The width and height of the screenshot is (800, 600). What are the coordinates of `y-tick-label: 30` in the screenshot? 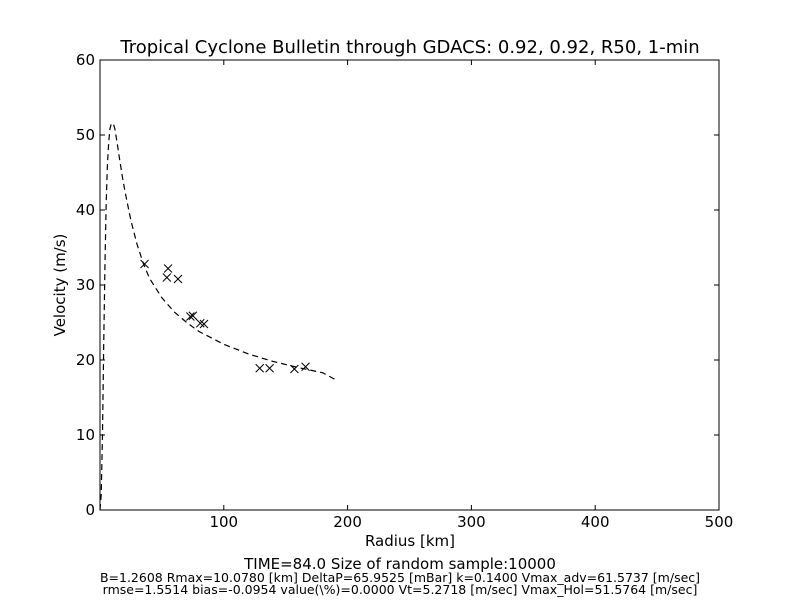 It's located at (85, 285).